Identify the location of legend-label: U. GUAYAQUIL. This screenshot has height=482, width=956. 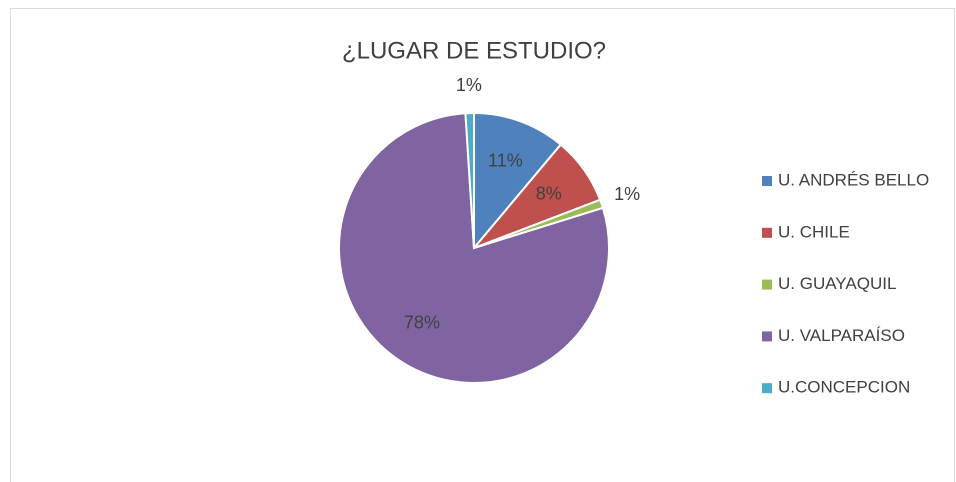
(837, 283).